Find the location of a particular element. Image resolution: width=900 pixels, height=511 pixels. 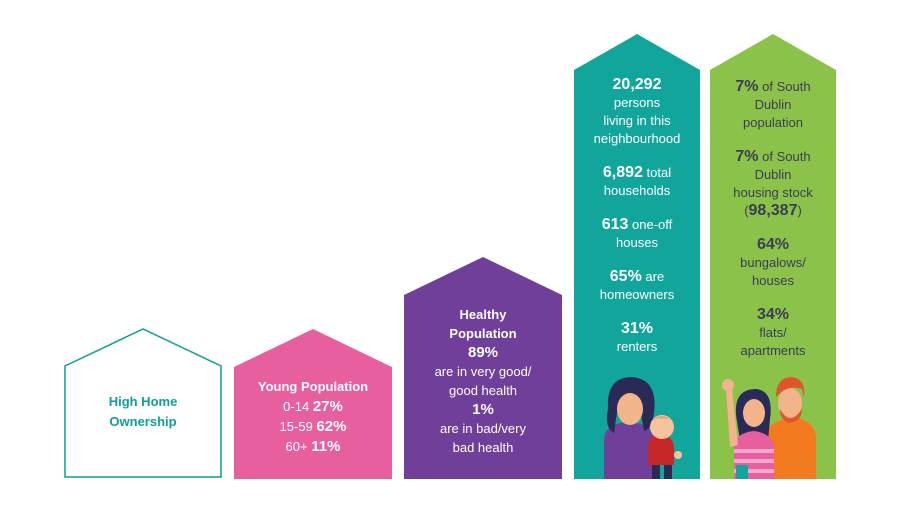

flats-text-1: flats/ is located at coordinates (773, 332).